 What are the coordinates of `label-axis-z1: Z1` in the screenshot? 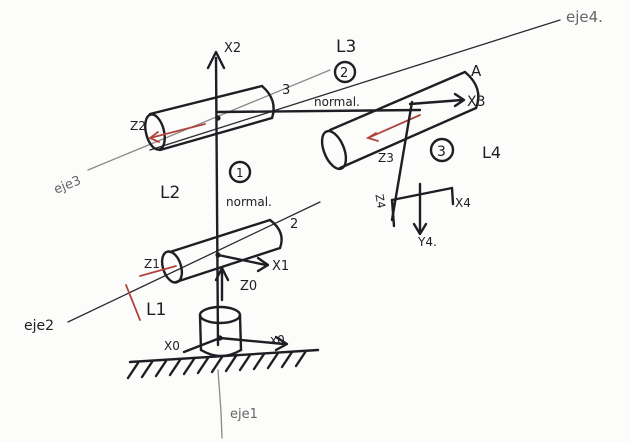 It's located at (152, 264).